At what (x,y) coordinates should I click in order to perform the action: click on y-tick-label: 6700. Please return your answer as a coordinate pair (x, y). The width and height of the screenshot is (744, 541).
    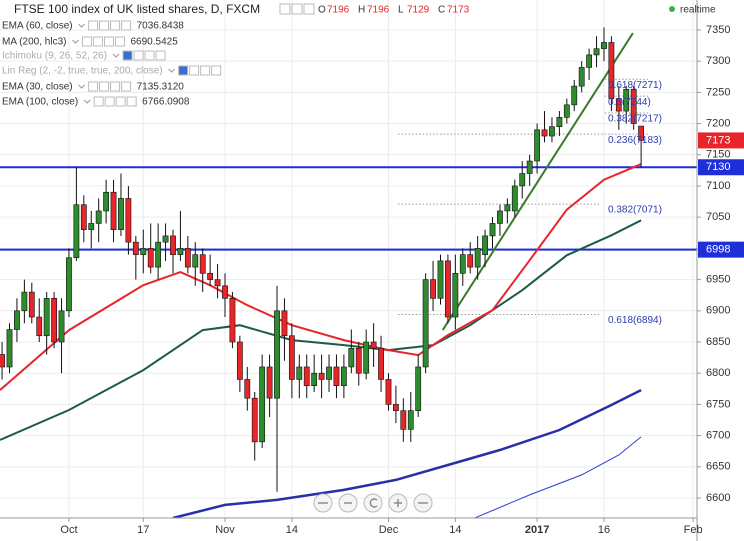
    Looking at the image, I should click on (718, 436).